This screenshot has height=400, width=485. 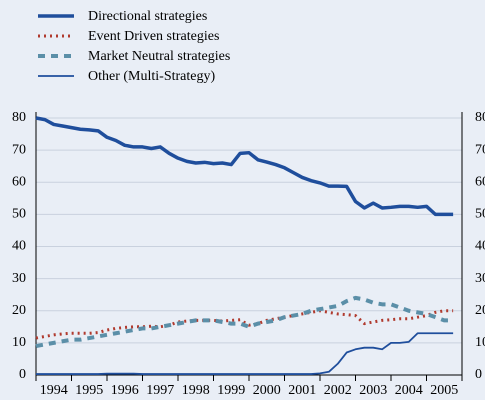 What do you see at coordinates (22, 374) in the screenshot?
I see `y-tick-label: 0` at bounding box center [22, 374].